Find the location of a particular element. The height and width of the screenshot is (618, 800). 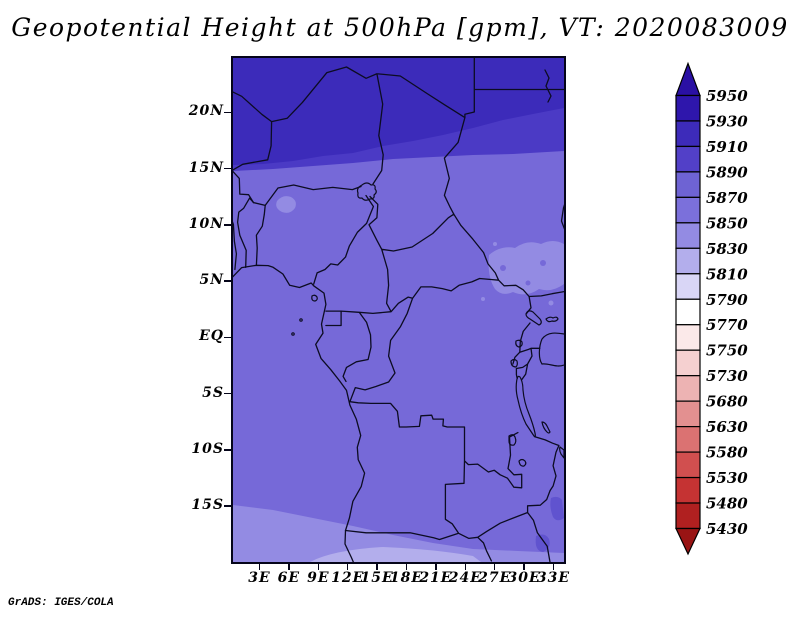

colorbar-level-label: 5680 is located at coordinates (727, 402).